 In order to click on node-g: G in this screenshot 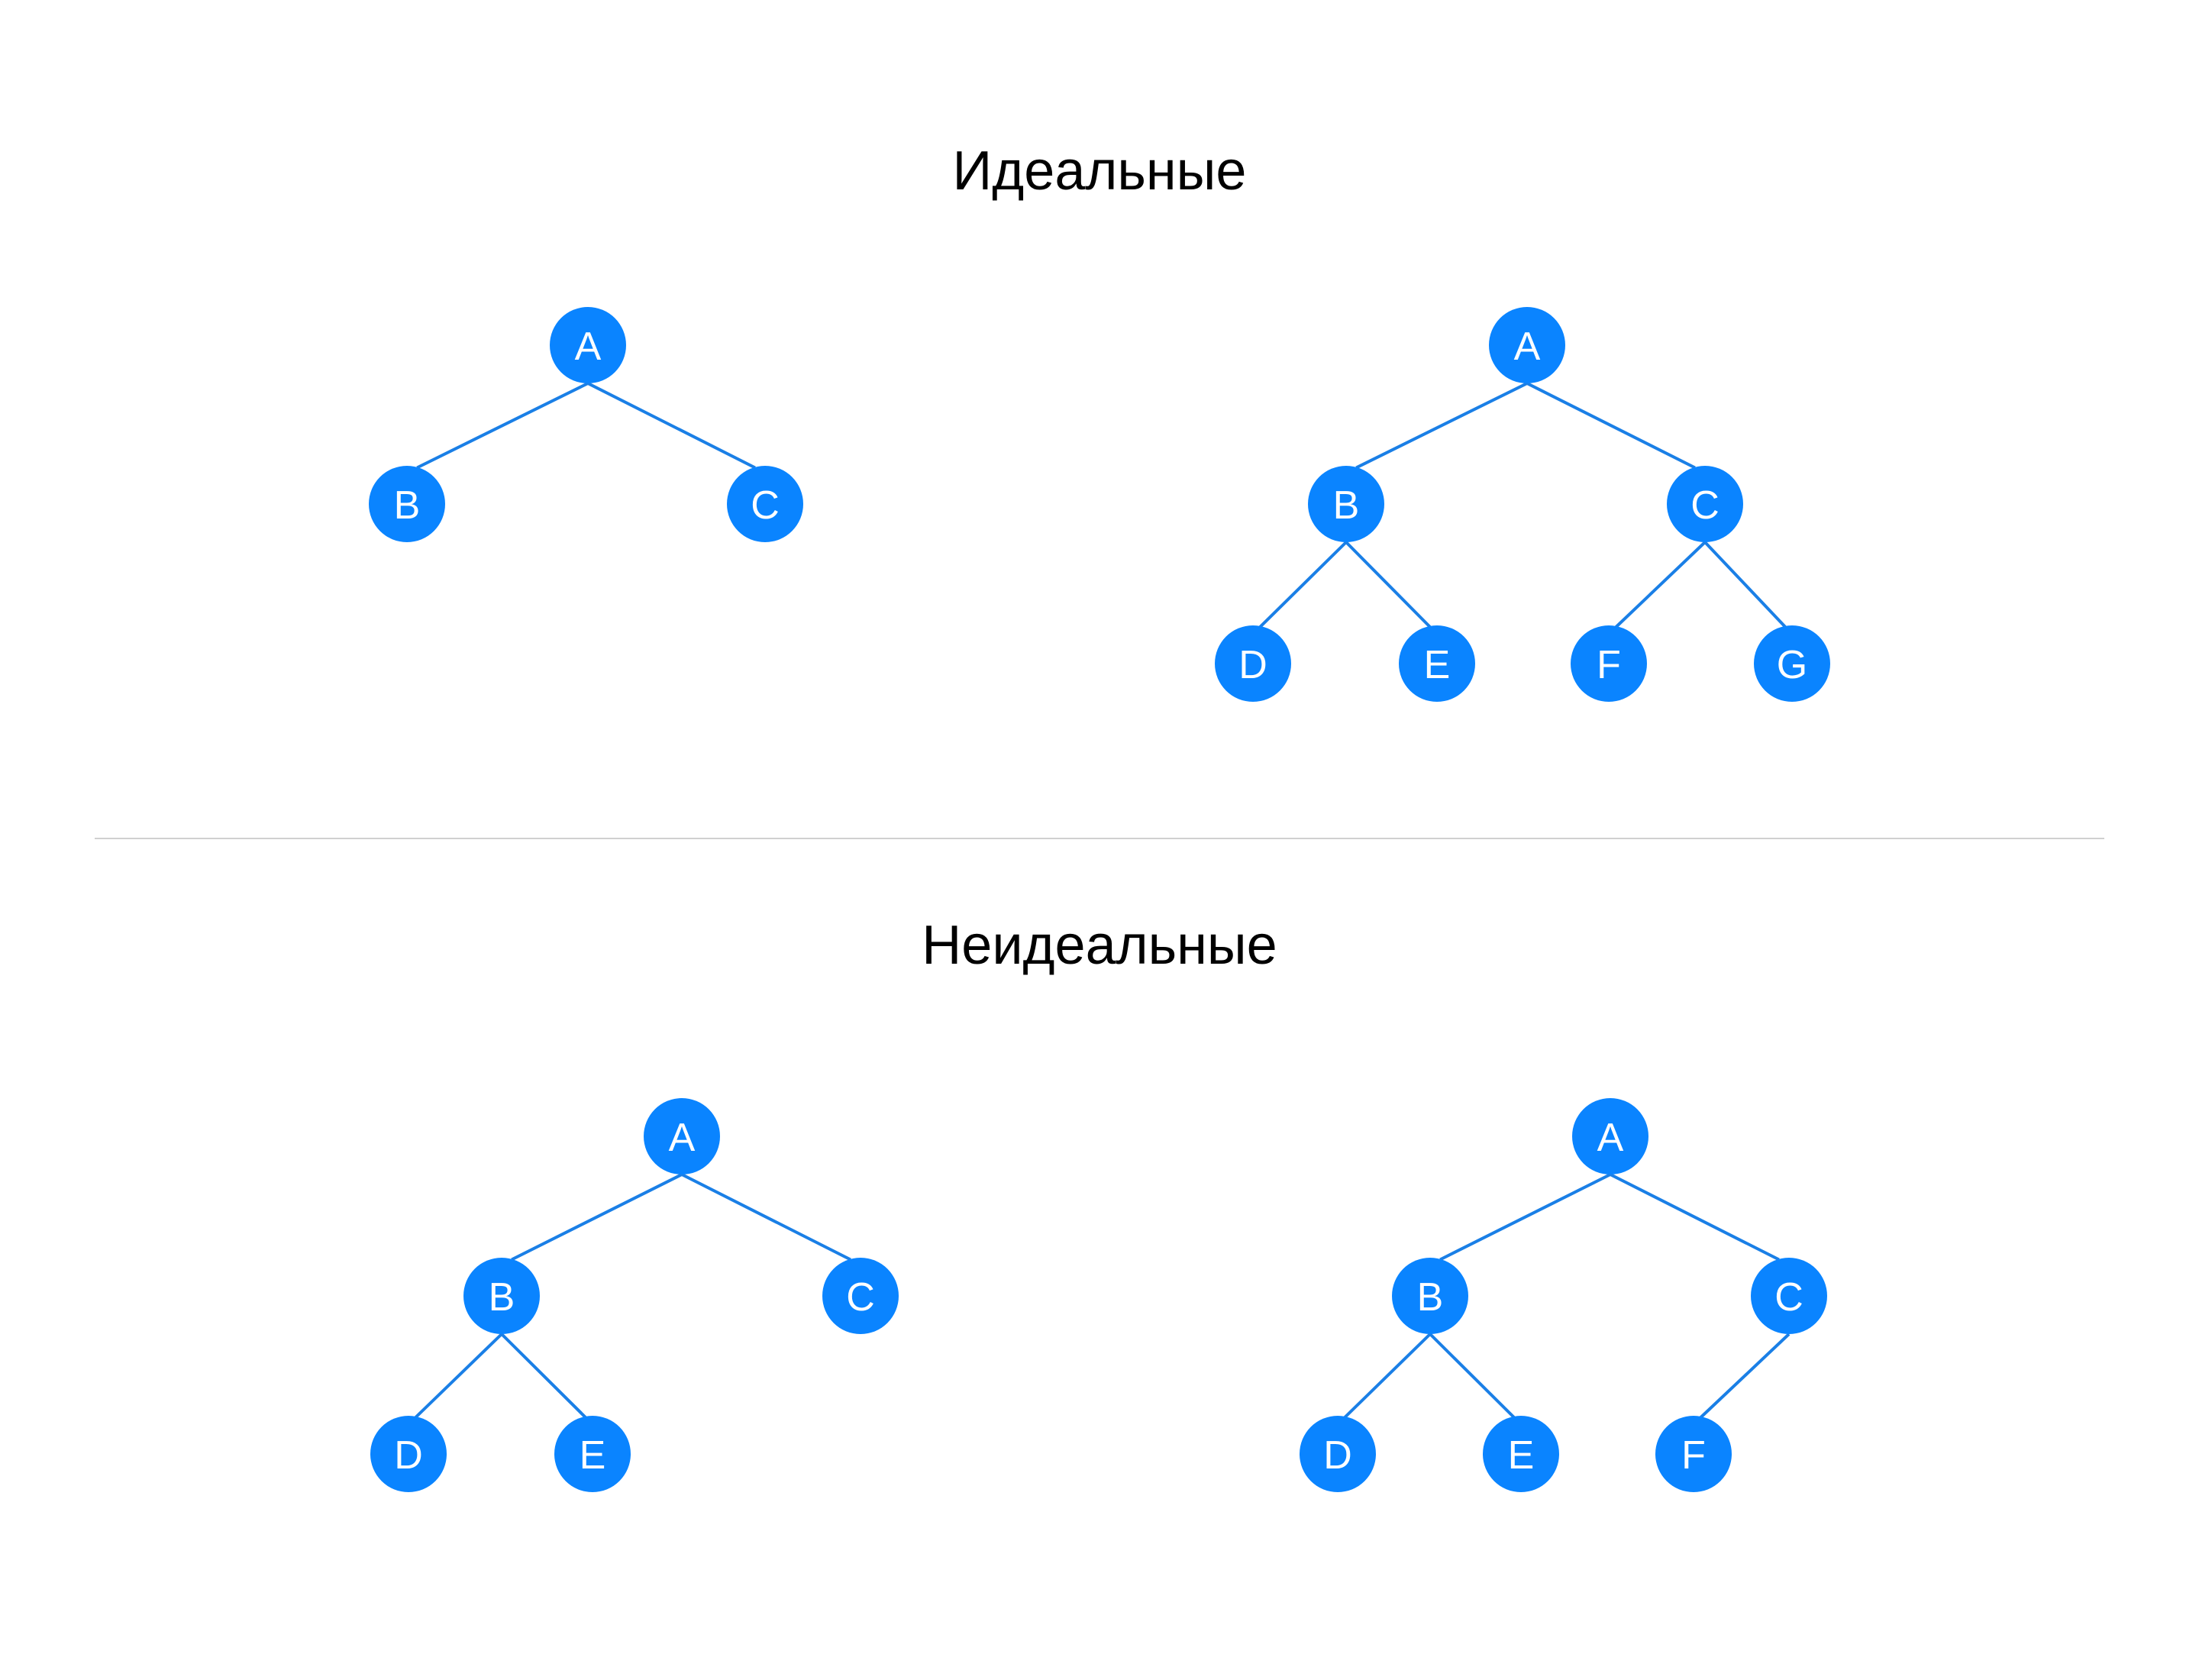, I will do `click(1792, 663)`.